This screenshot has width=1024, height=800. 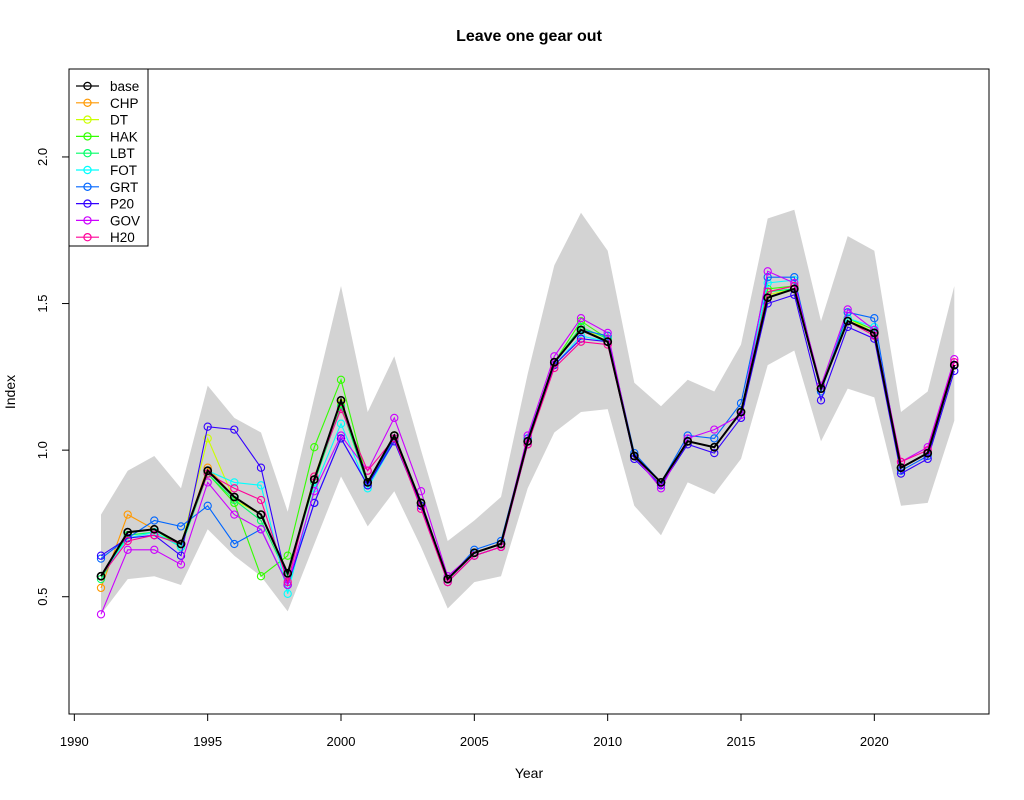 I want to click on x-axis-label: Year, so click(x=529, y=773).